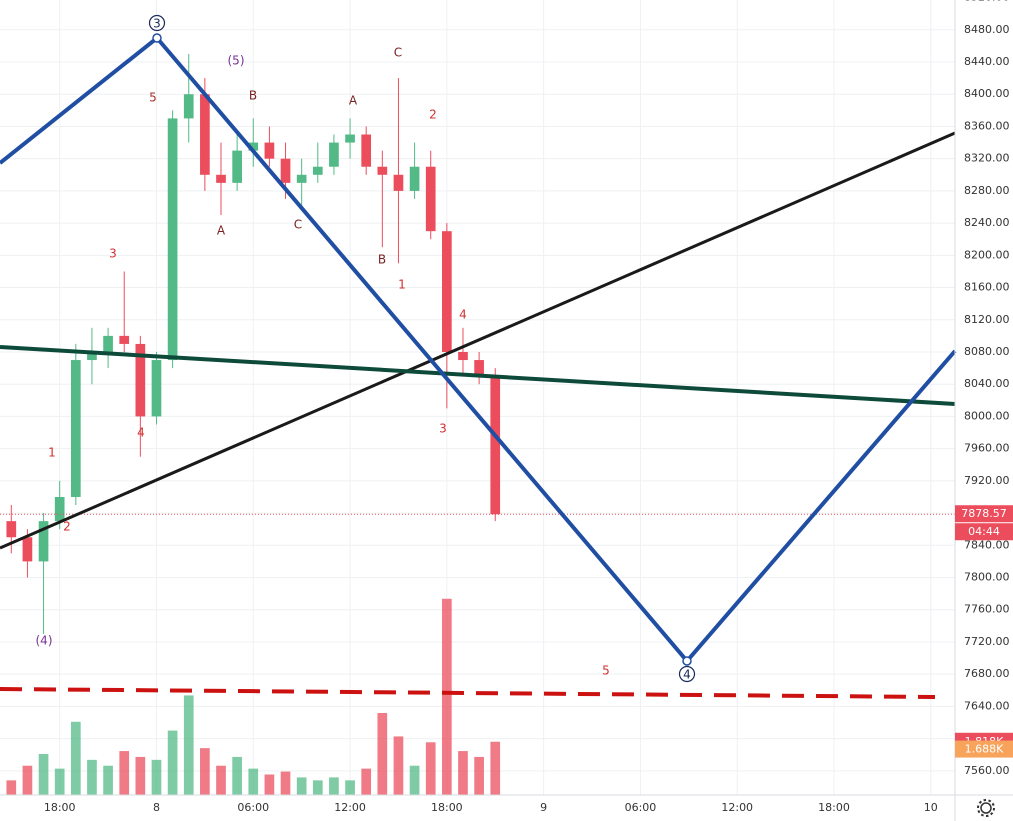 The image size is (1013, 821). I want to click on y-tick-label: 8200.00, so click(987, 254).